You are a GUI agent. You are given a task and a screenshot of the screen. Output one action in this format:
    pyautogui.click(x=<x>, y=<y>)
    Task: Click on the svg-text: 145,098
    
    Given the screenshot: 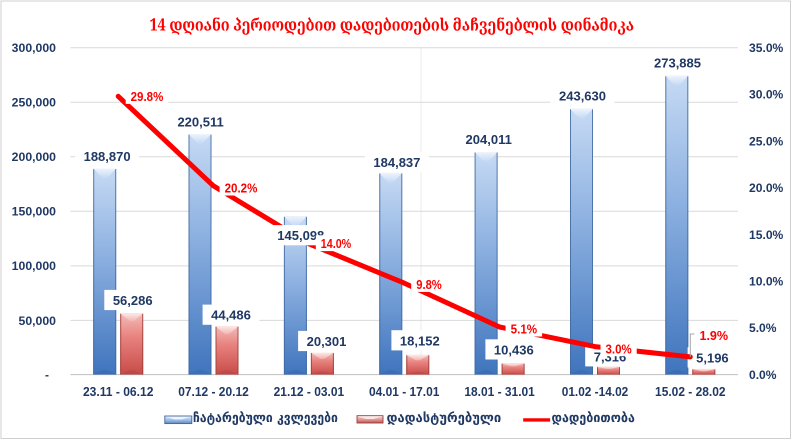 What is the action you would take?
    pyautogui.click(x=300, y=235)
    